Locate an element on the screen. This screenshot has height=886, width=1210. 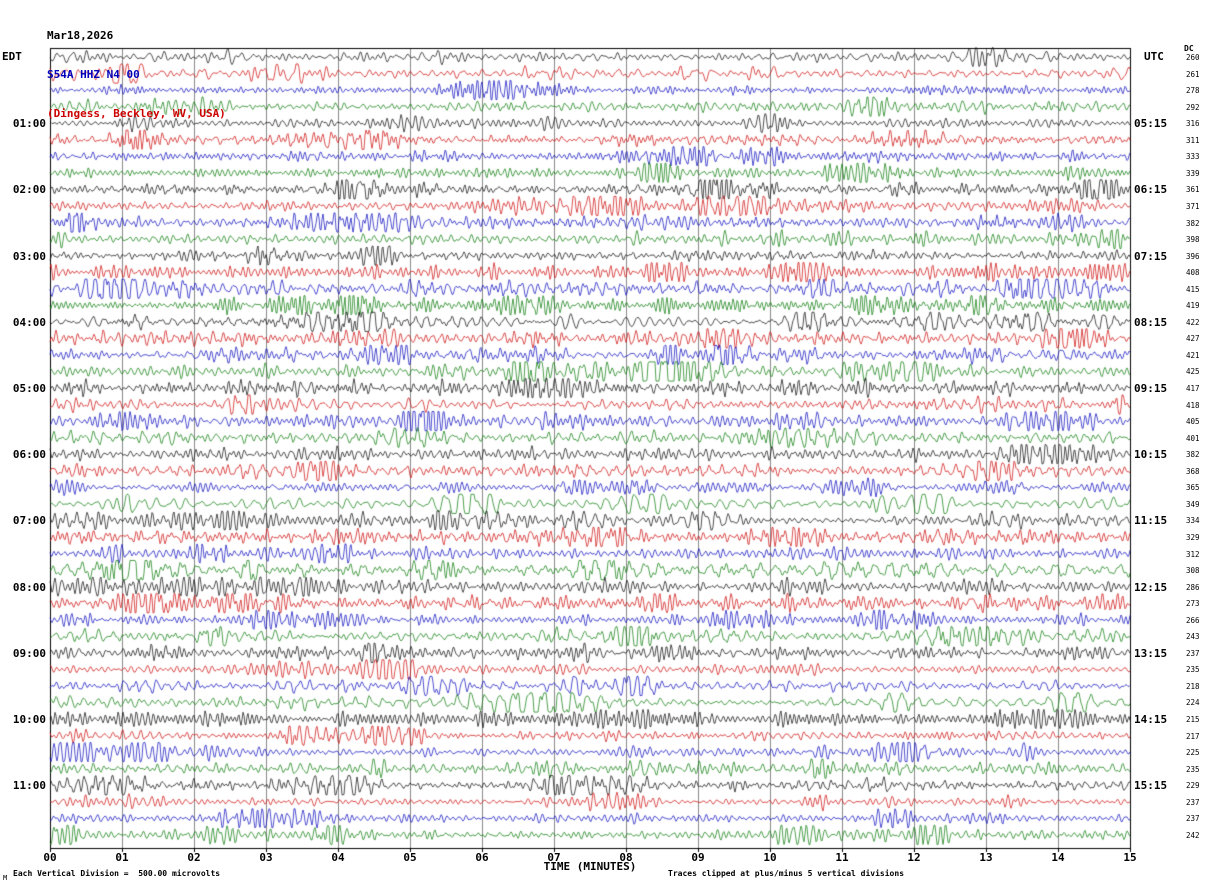
dc-value: 278 is located at coordinates (1193, 91).